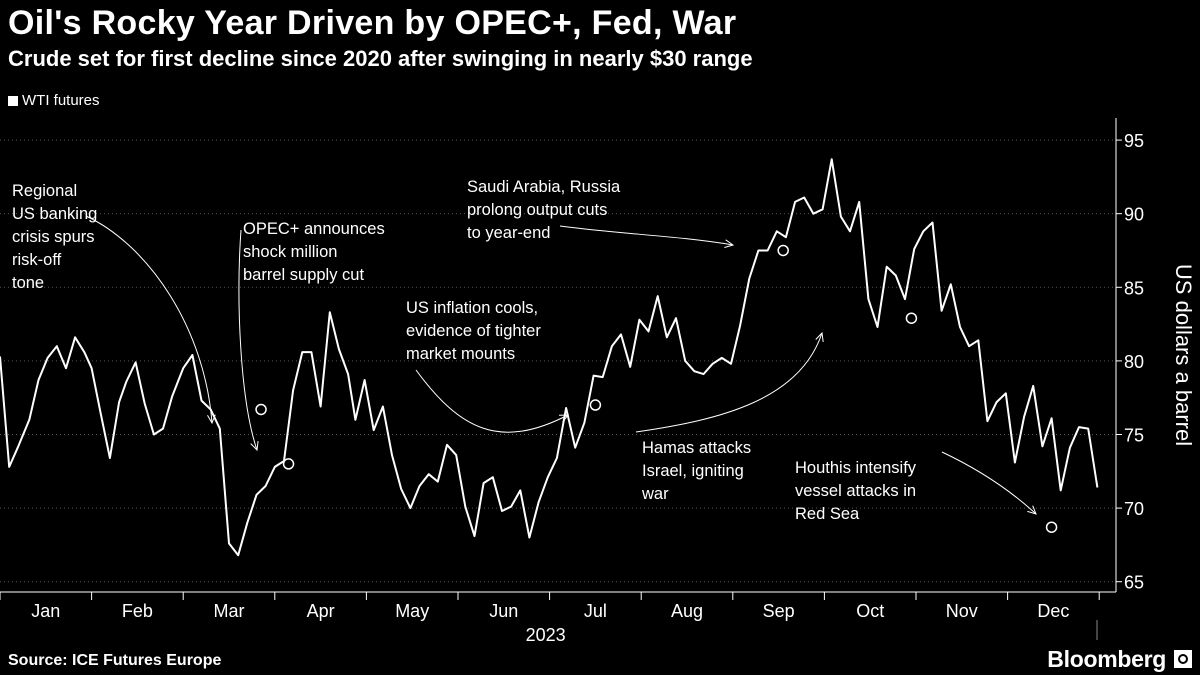 The width and height of the screenshot is (1200, 675). I want to click on x-tick-label: Dec, so click(1053, 611).